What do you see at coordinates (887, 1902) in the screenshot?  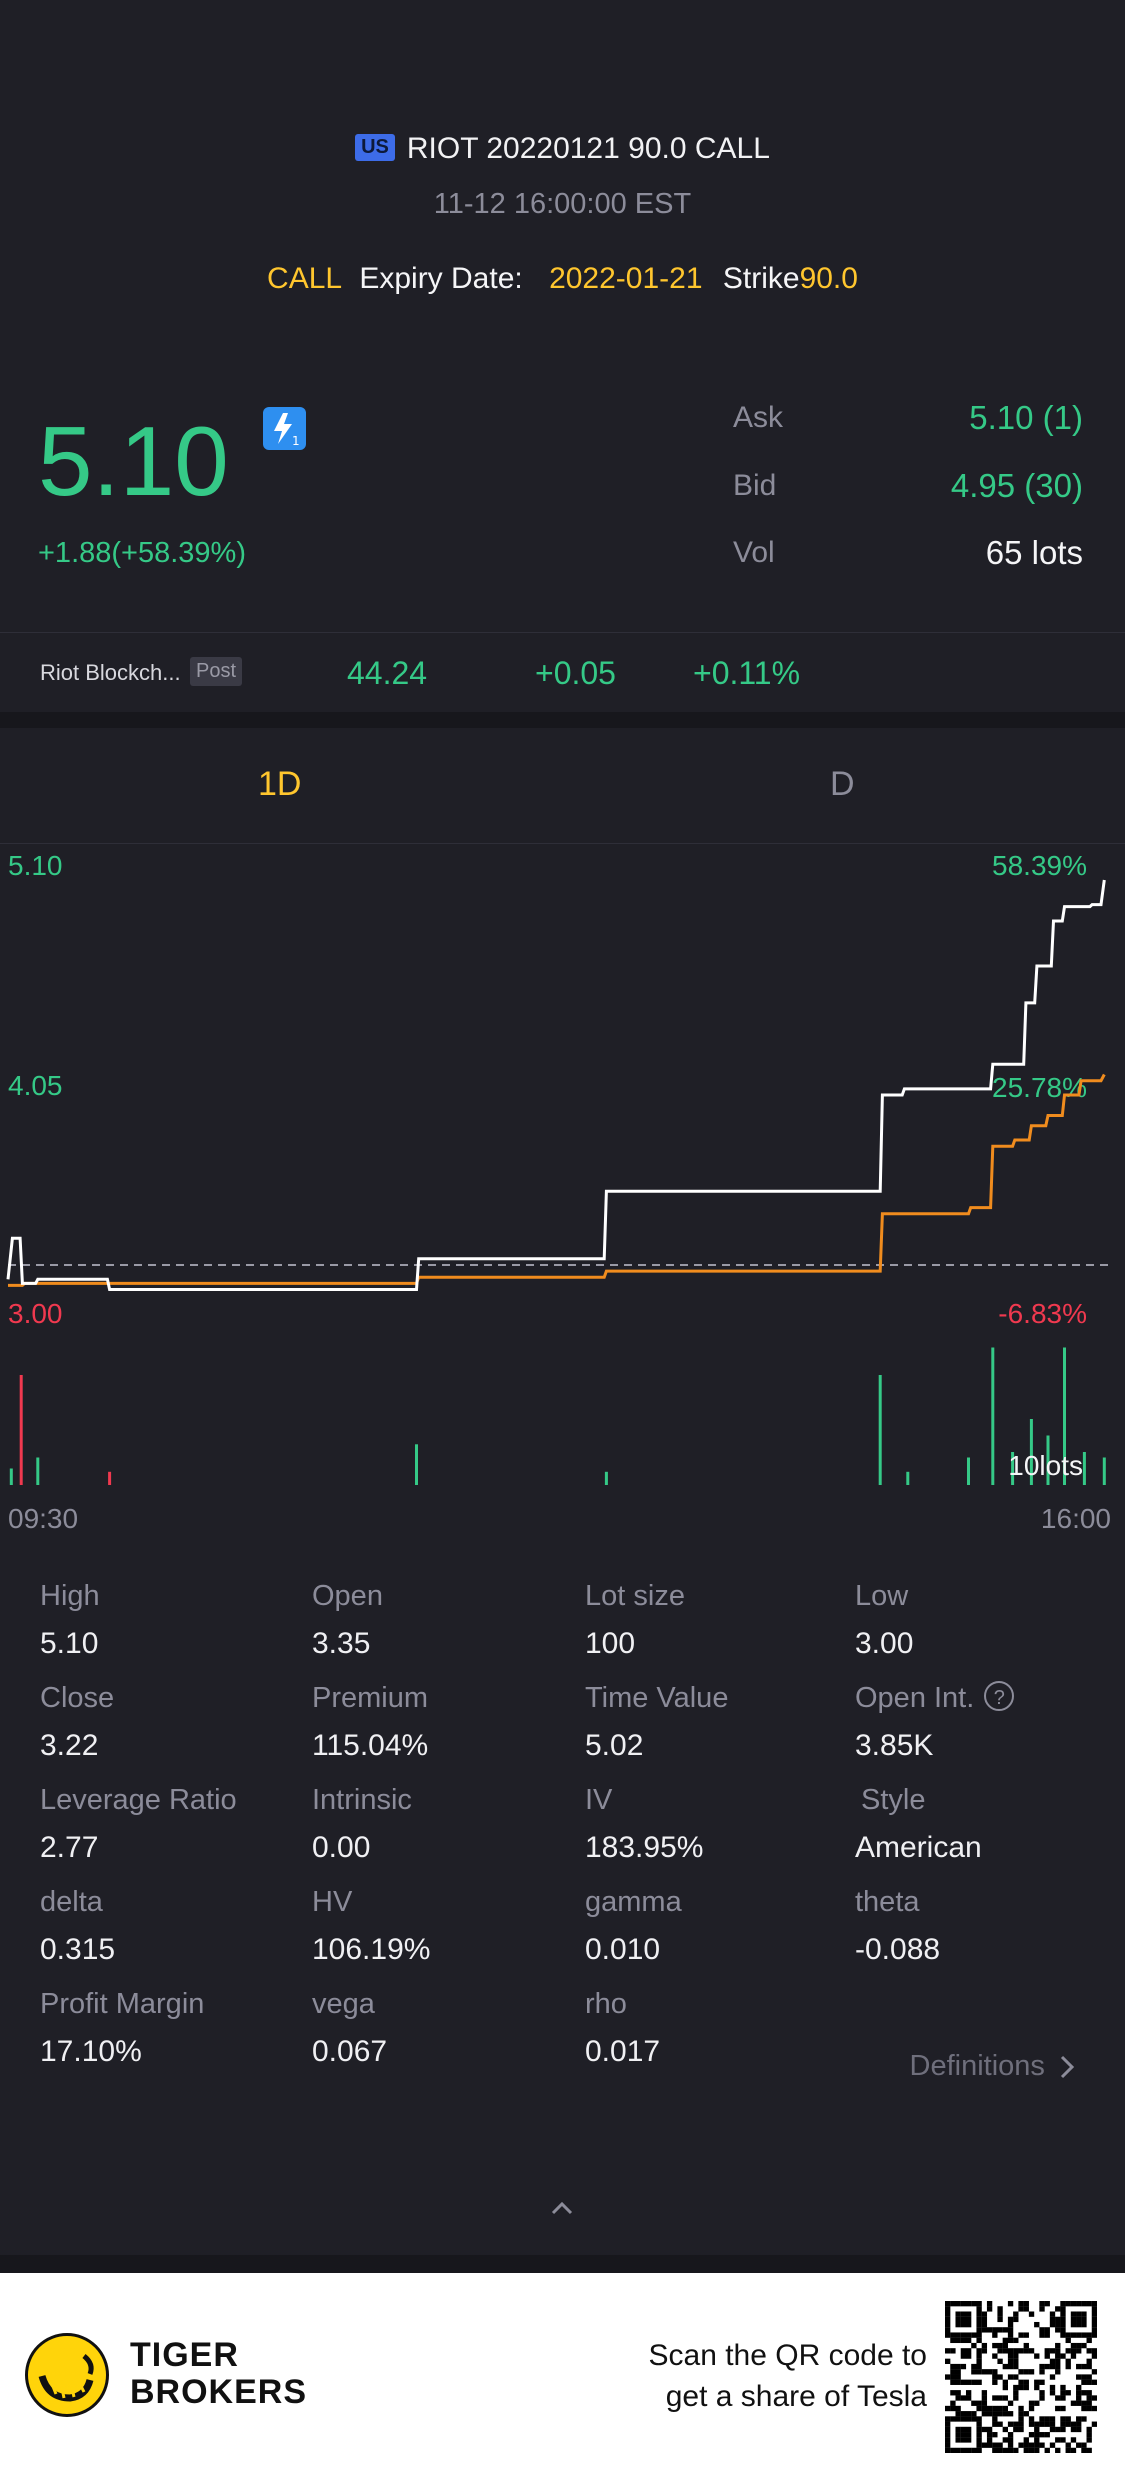 I see `stat-label-text: theta` at bounding box center [887, 1902].